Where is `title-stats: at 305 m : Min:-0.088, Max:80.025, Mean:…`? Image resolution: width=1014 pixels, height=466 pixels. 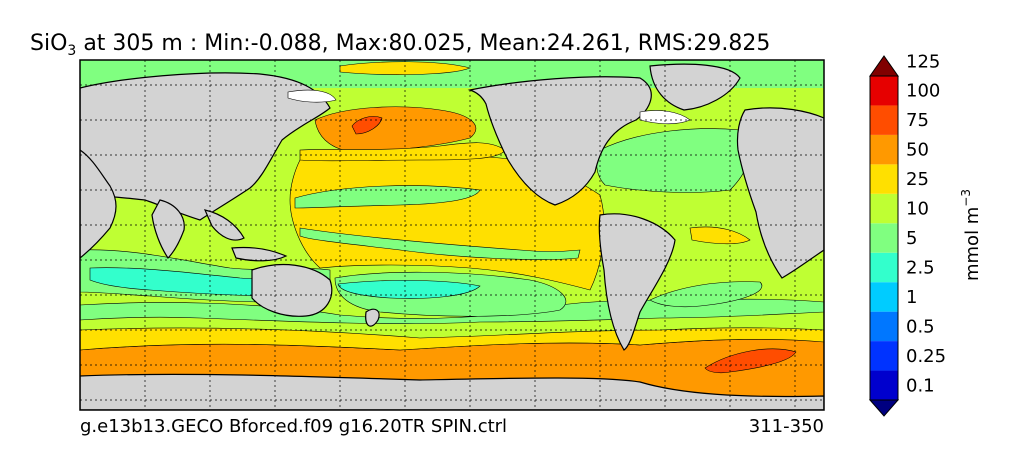
title-stats: at 305 m : Min:-0.088, Max:80.025, Mean:… is located at coordinates (423, 43).